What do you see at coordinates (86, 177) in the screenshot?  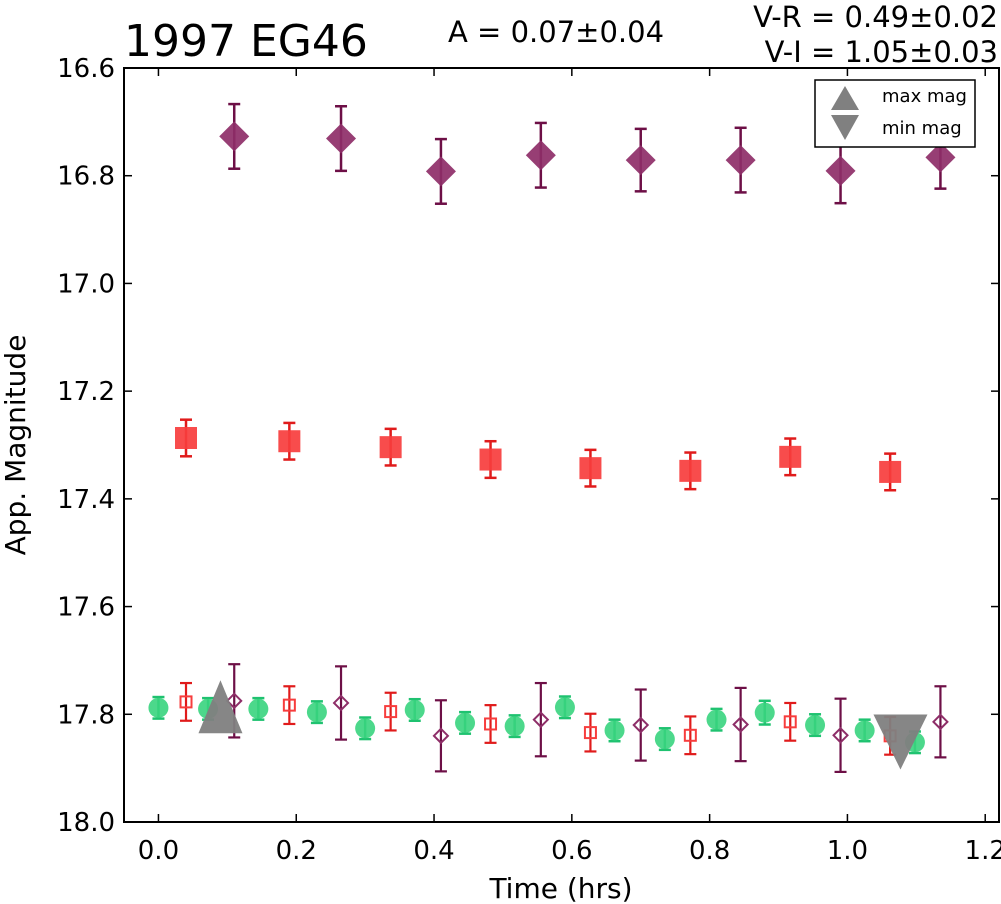 I see `y-tick-label-1: 16.8` at bounding box center [86, 177].